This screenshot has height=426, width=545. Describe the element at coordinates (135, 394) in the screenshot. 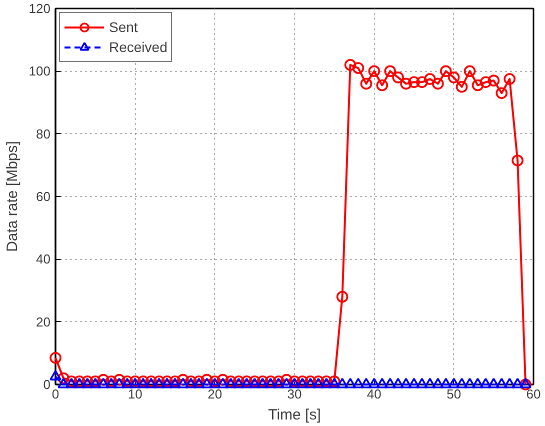

I see `x-tick-label: 10` at that location.